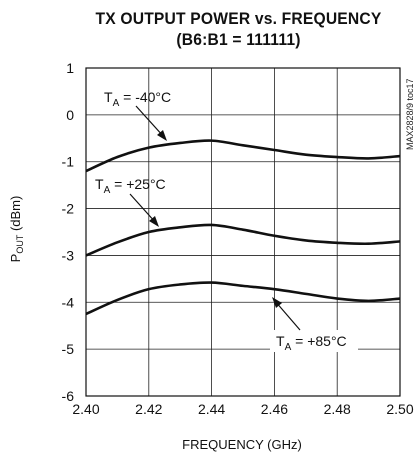  What do you see at coordinates (68, 302) in the screenshot?
I see `y-tick-label: -4` at bounding box center [68, 302].